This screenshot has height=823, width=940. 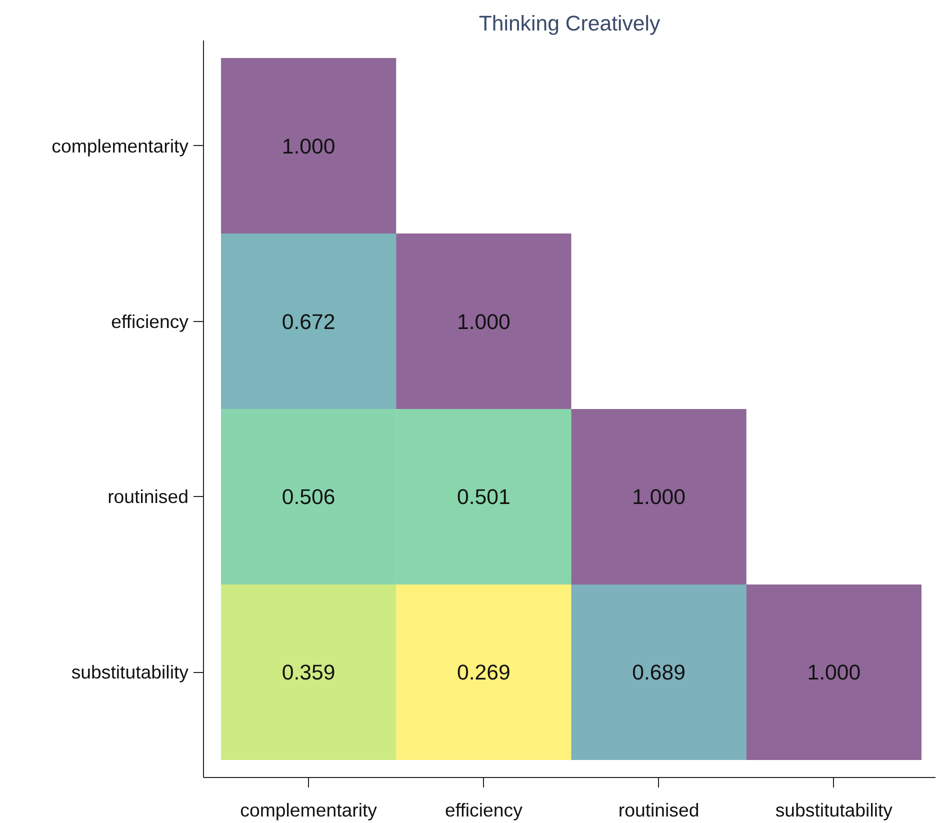 I want to click on data-label: 0.689, so click(x=659, y=672).